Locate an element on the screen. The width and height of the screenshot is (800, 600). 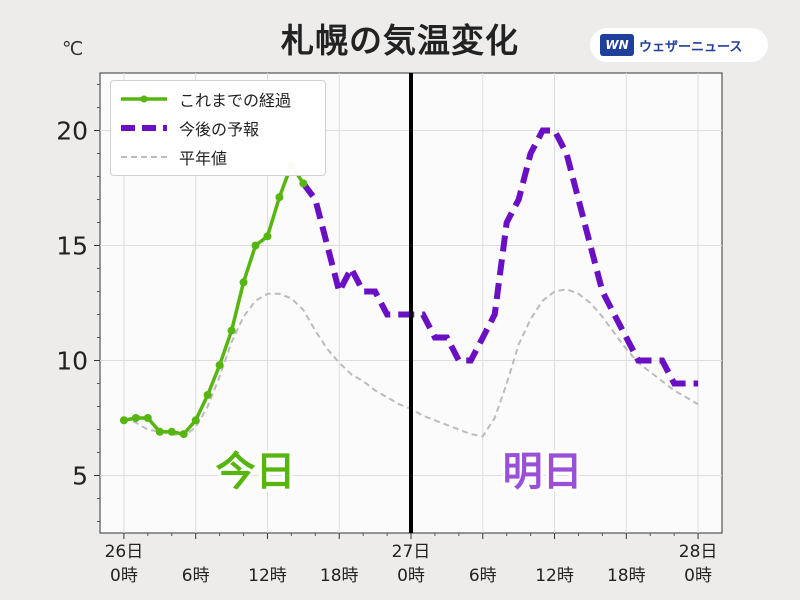
observed-line is located at coordinates (214, 299).